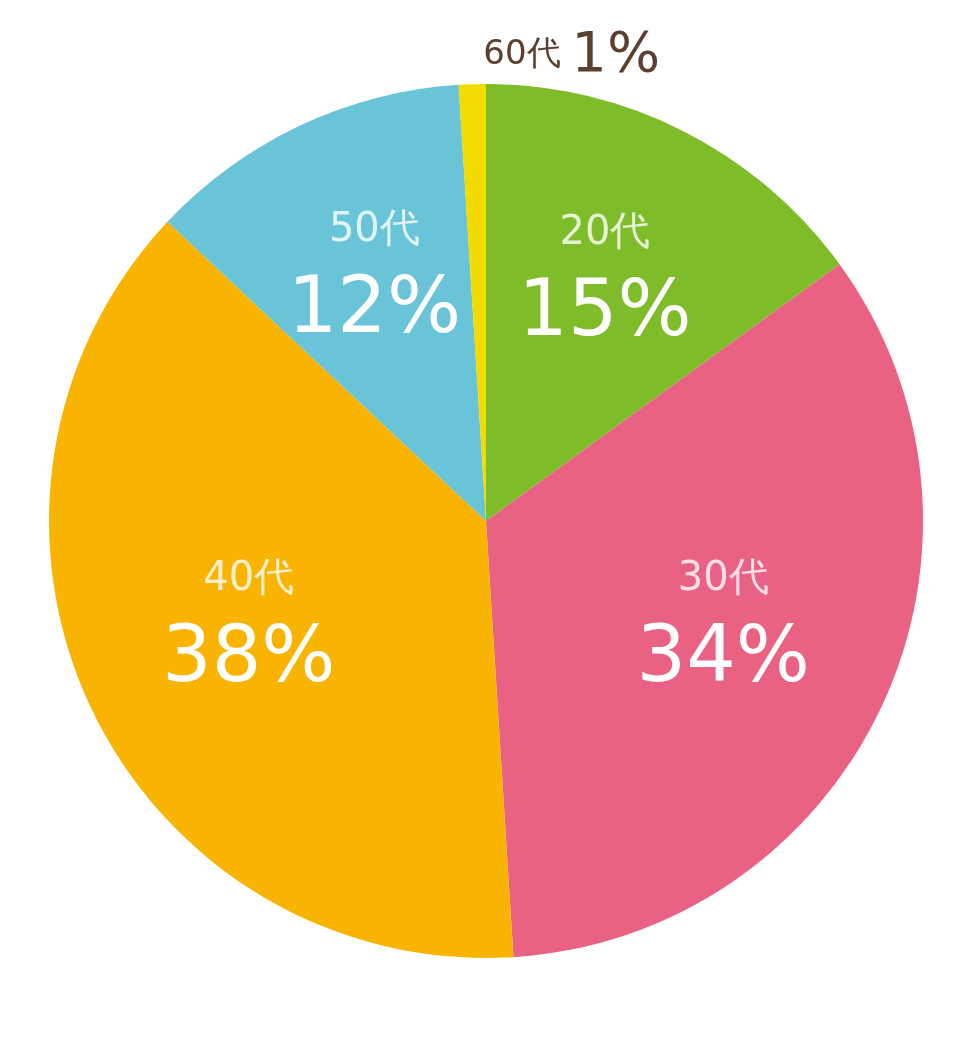 The height and width of the screenshot is (1042, 972). I want to click on slice-label: 60代, so click(522, 52).